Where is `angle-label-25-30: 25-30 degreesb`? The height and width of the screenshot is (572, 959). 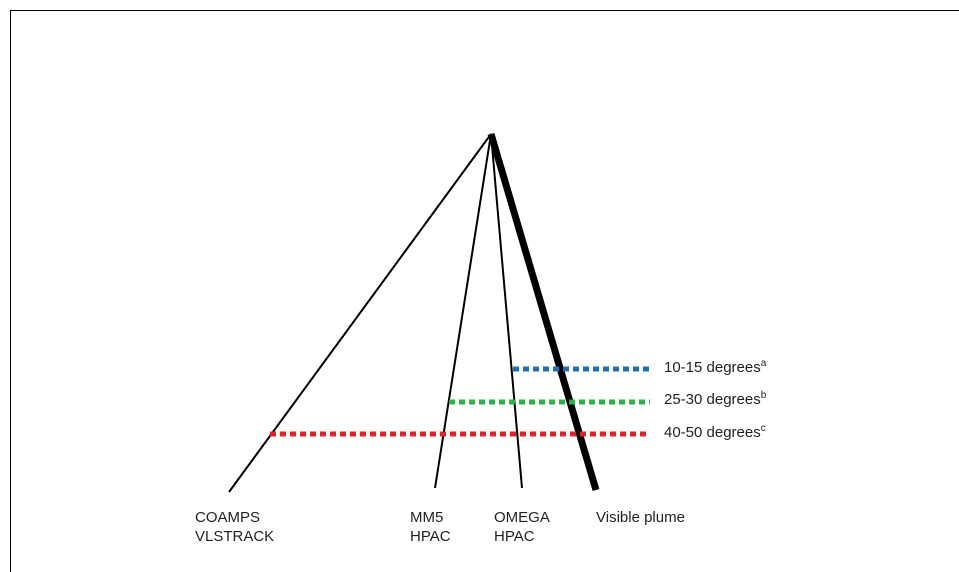
angle-label-25-30: 25-30 degreesb is located at coordinates (715, 399).